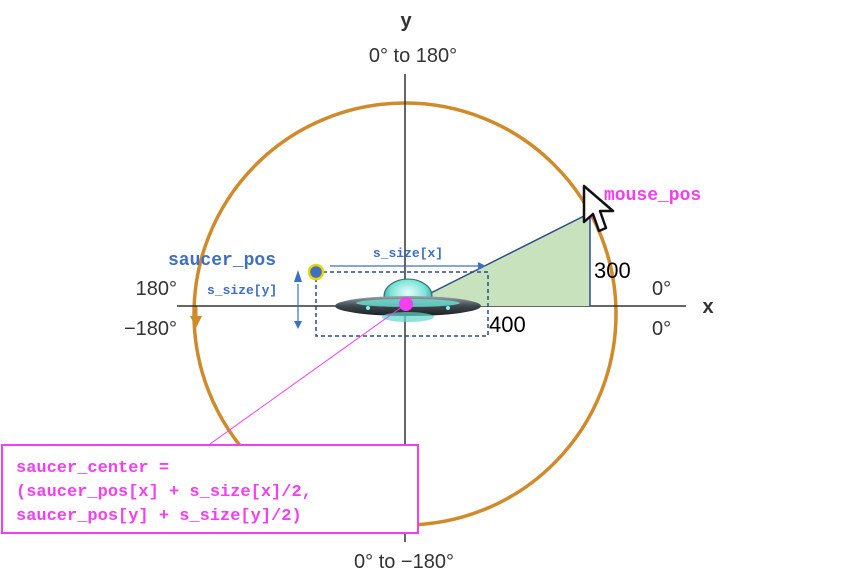  Describe the element at coordinates (242, 290) in the screenshot. I see `s-size-y-label: s_size[y]` at that location.